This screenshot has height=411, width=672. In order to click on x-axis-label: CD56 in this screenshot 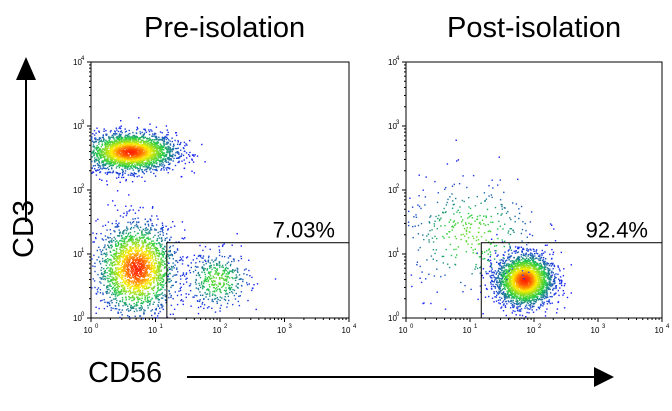, I will do `click(125, 373)`.